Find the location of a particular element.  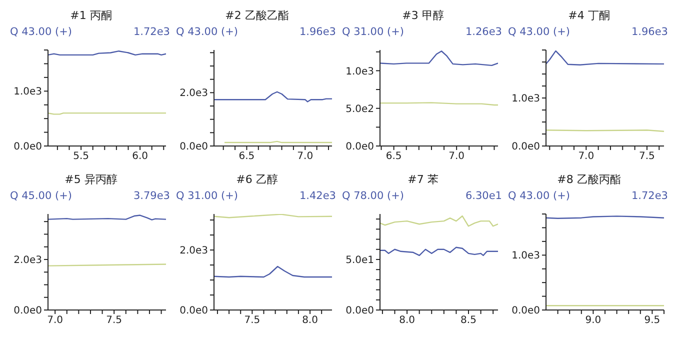

y-tick-label: 5.0e2 is located at coordinates (360, 109).